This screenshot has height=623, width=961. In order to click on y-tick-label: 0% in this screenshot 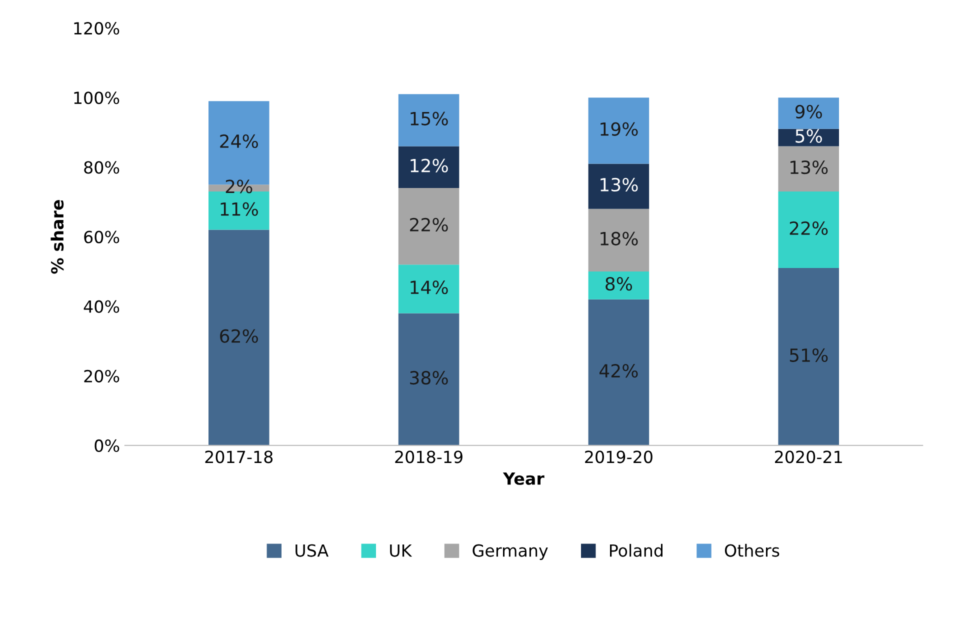, I will do `click(107, 445)`.